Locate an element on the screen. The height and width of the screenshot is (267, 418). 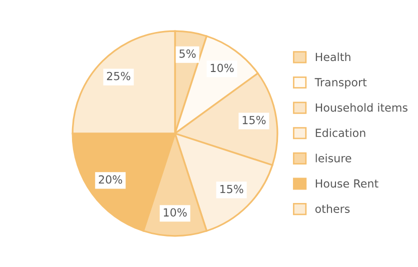
legend-label: House Rent is located at coordinates (347, 183).